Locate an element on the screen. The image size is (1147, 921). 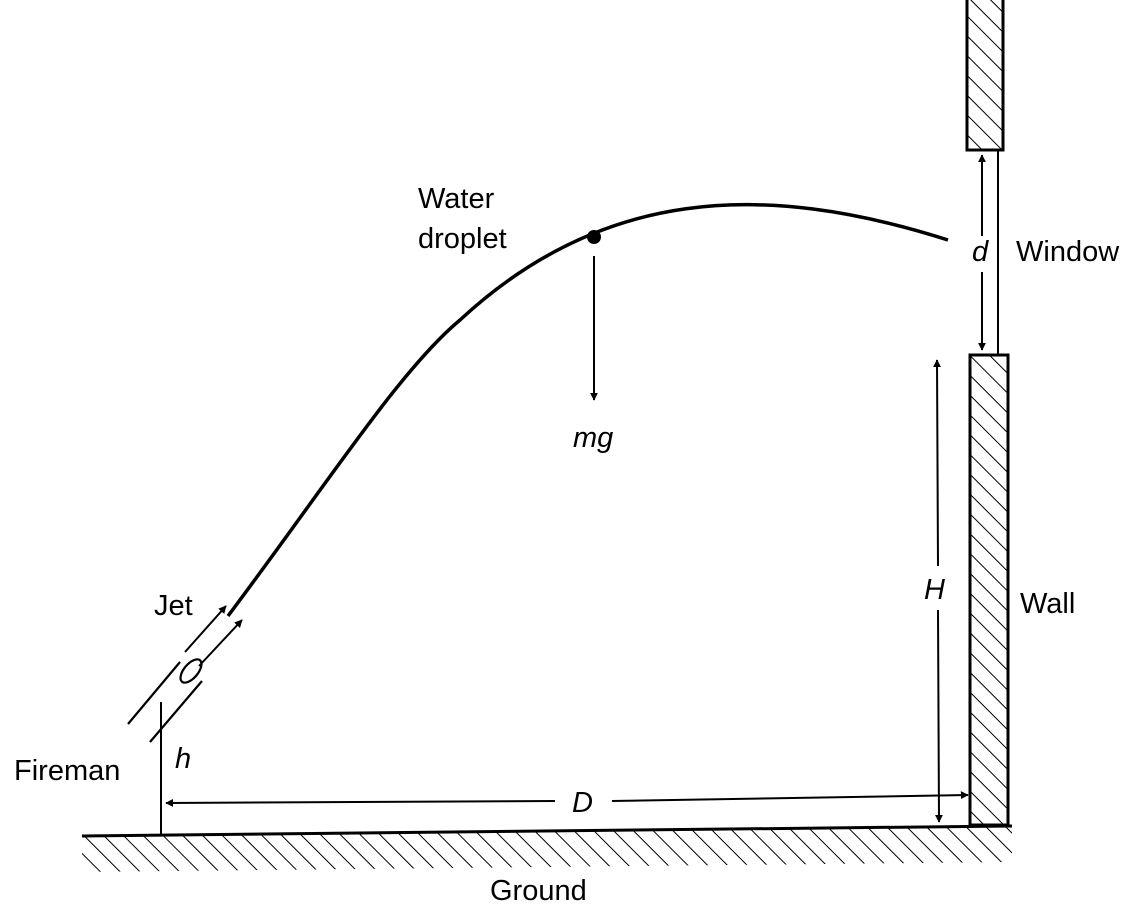
ground is located at coordinates (547, 848).